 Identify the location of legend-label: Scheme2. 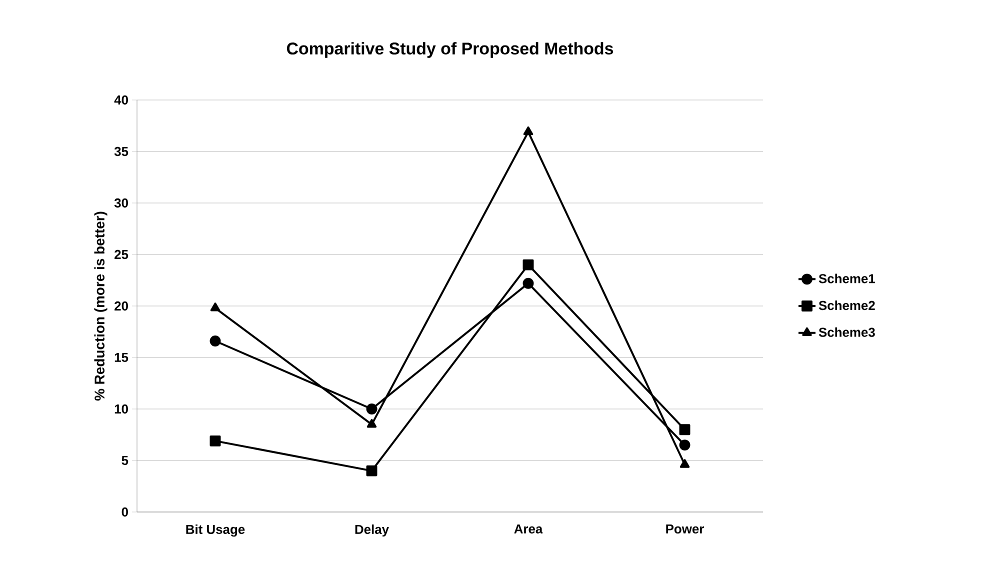
(846, 305).